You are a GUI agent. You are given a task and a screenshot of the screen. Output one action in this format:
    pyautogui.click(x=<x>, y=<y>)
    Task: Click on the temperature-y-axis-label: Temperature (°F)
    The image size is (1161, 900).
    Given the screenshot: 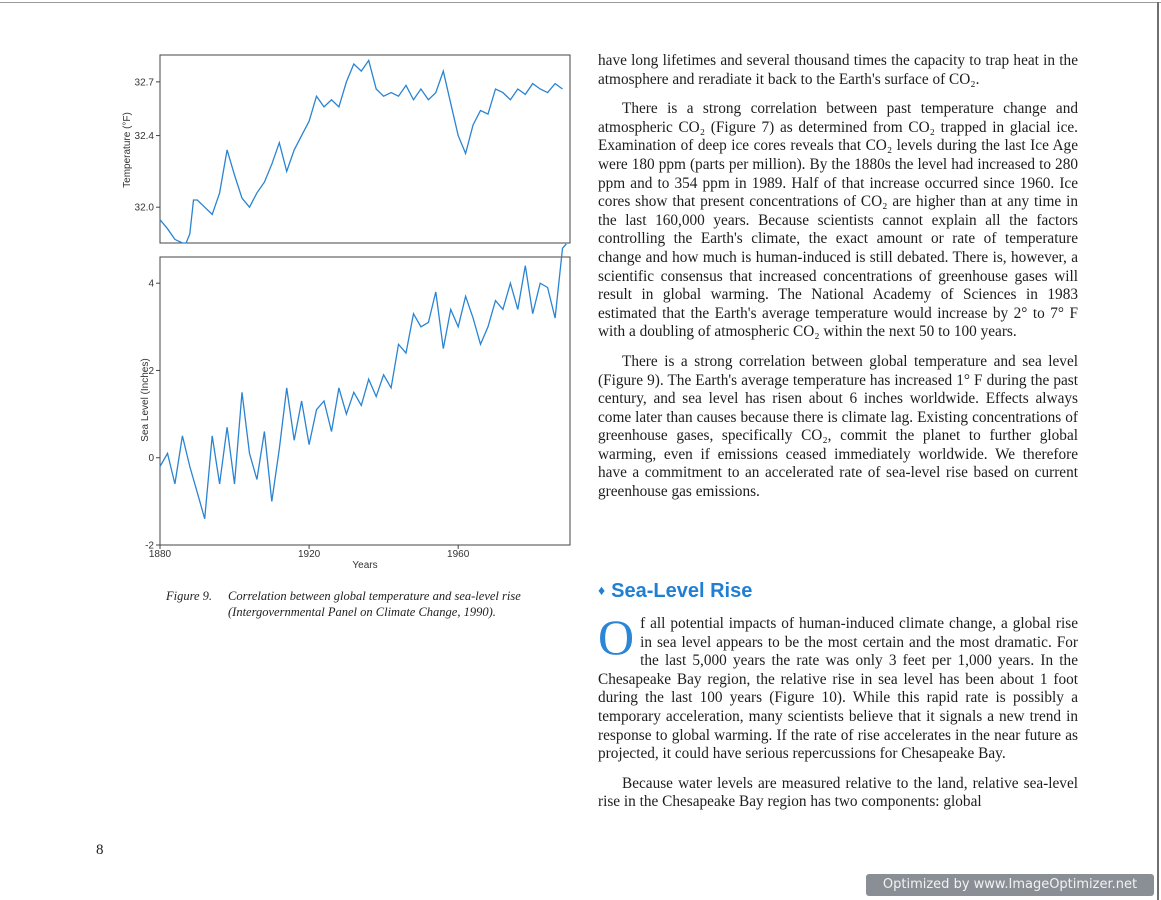 What is the action you would take?
    pyautogui.click(x=127, y=150)
    